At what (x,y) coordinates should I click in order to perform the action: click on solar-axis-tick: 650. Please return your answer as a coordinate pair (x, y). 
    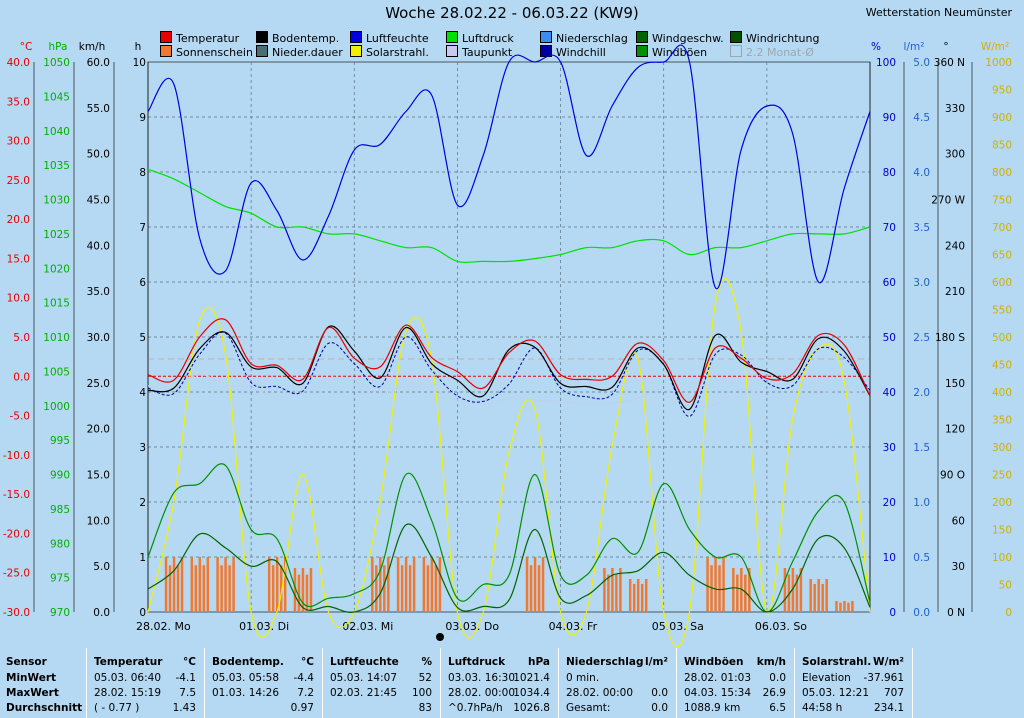
    Looking at the image, I should click on (1002, 256).